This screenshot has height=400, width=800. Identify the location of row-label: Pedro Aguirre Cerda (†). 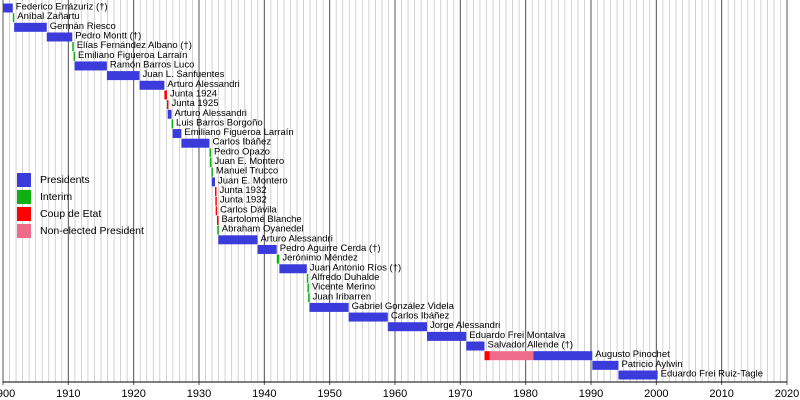
(330, 248).